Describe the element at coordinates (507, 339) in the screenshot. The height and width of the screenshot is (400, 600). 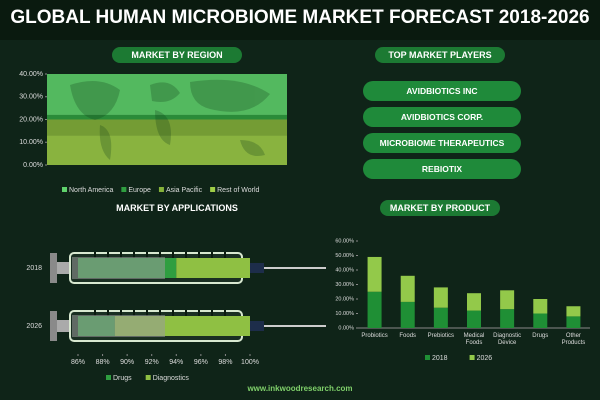
I see `x-tick-label: Diagnostic Device` at that location.